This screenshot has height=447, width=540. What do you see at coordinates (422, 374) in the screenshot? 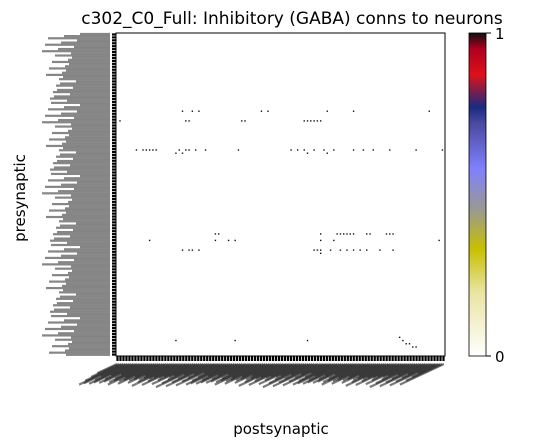
I see `x-tick-label` at bounding box center [422, 374].